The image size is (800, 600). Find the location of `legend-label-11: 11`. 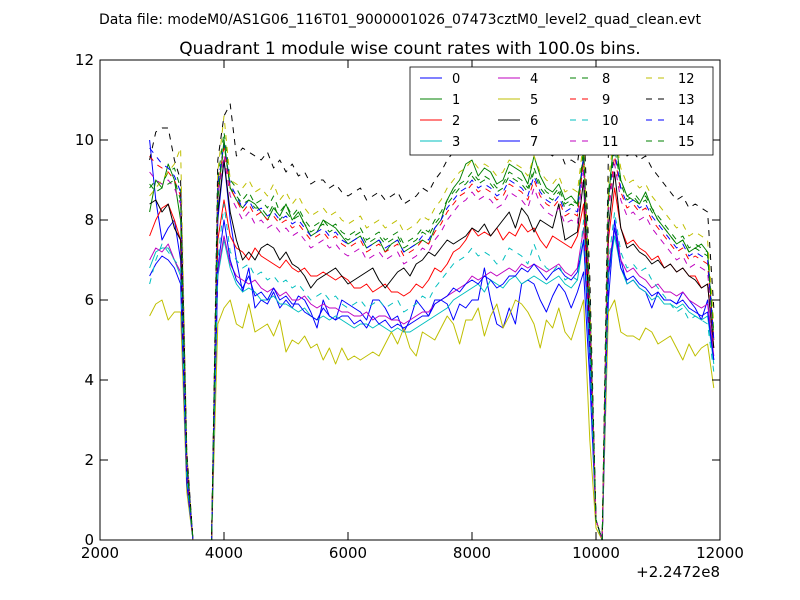

legend-label-11: 11 is located at coordinates (610, 142).